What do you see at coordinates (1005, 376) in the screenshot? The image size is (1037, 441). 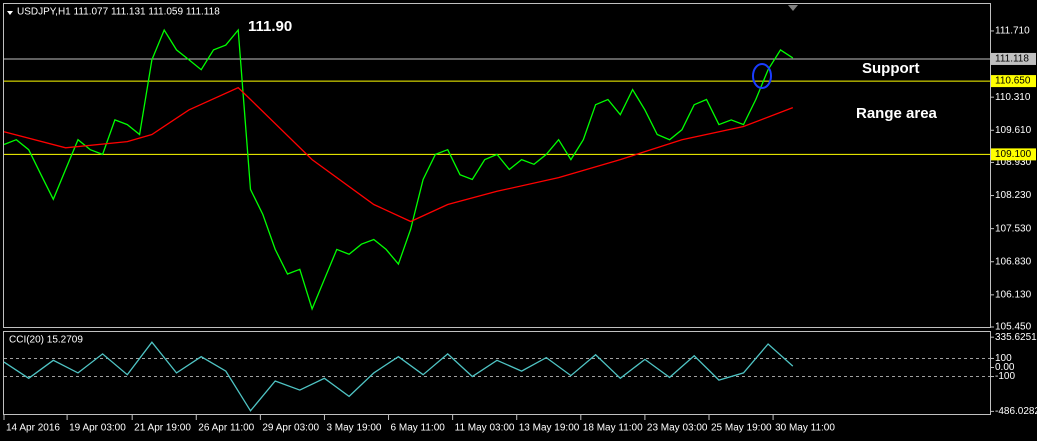 I see `y-tick-label: -100` at bounding box center [1005, 376].